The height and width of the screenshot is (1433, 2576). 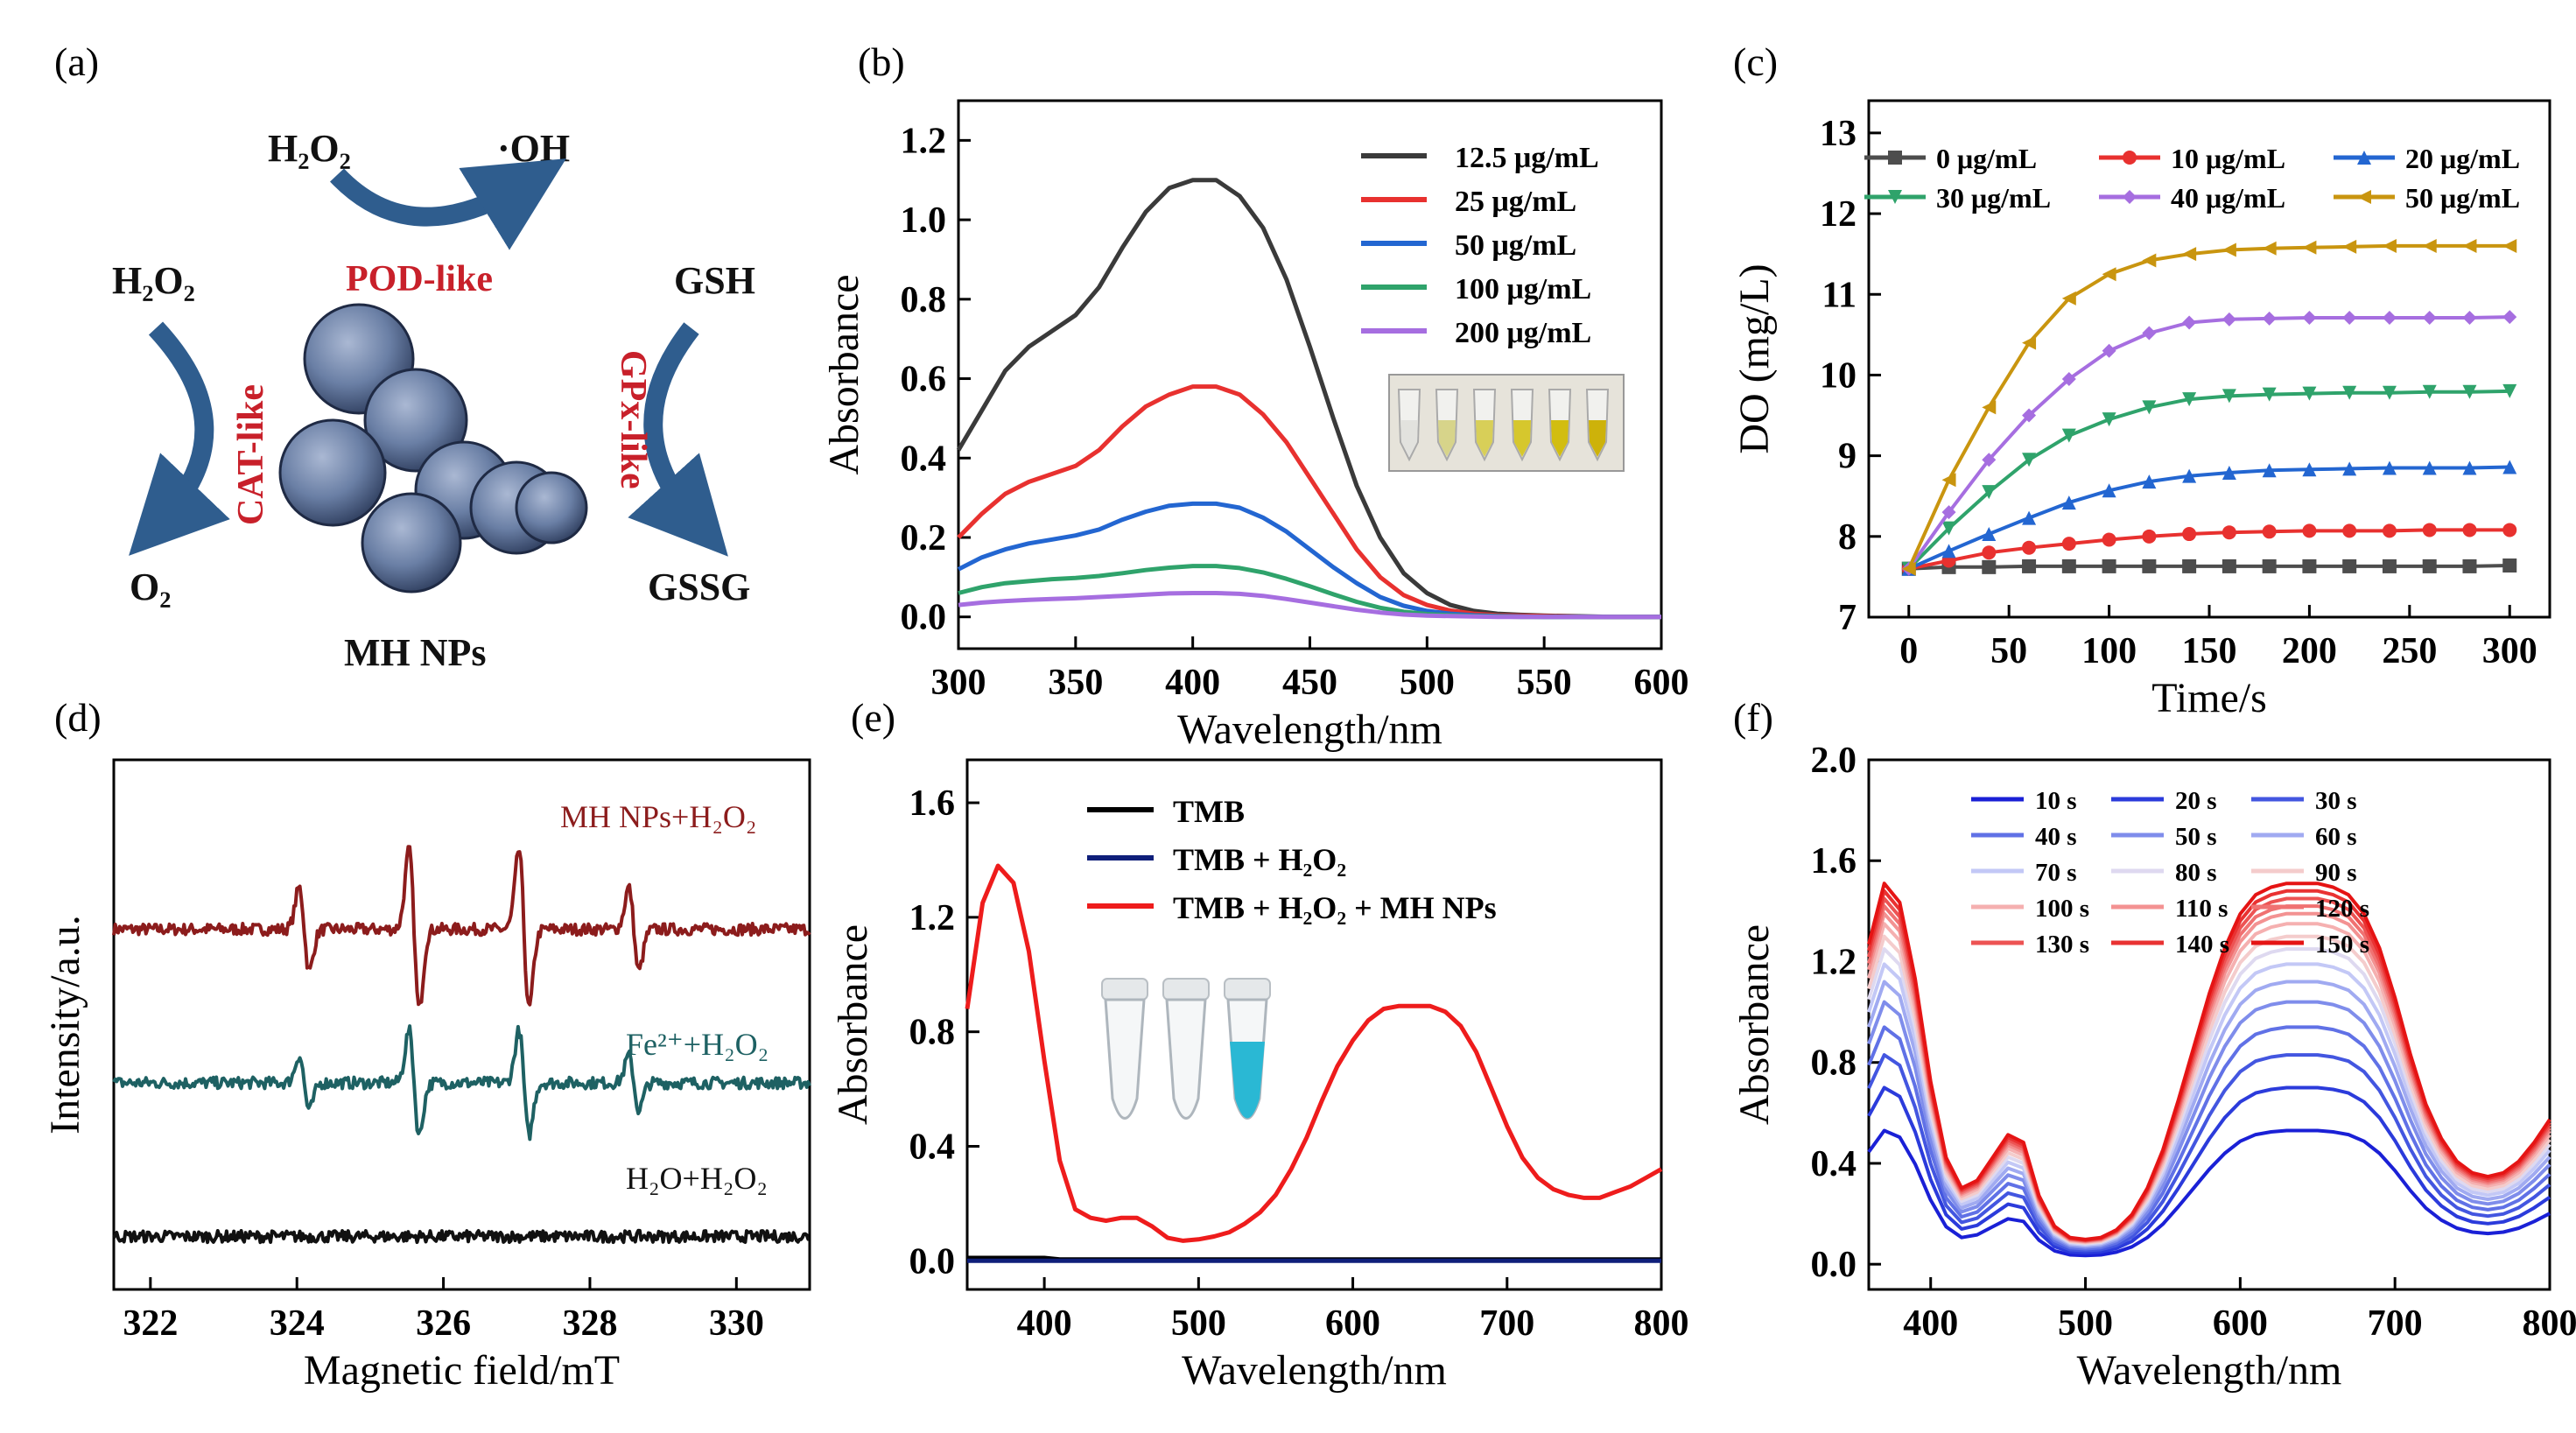 I want to click on pod-arrow, so click(x=448, y=204).